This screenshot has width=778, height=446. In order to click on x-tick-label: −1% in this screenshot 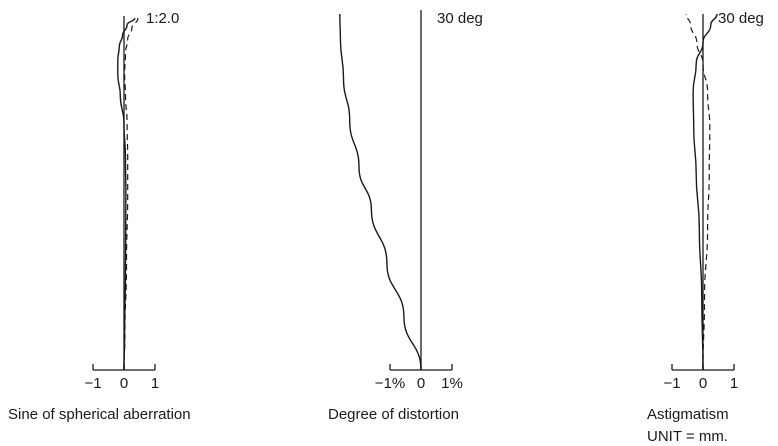, I will do `click(390, 383)`.